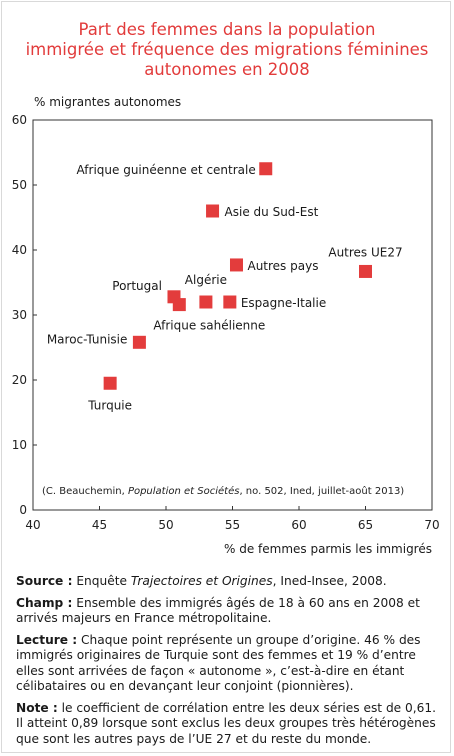  Describe the element at coordinates (109, 405) in the screenshot. I see `data-point-label: Turquie` at that location.